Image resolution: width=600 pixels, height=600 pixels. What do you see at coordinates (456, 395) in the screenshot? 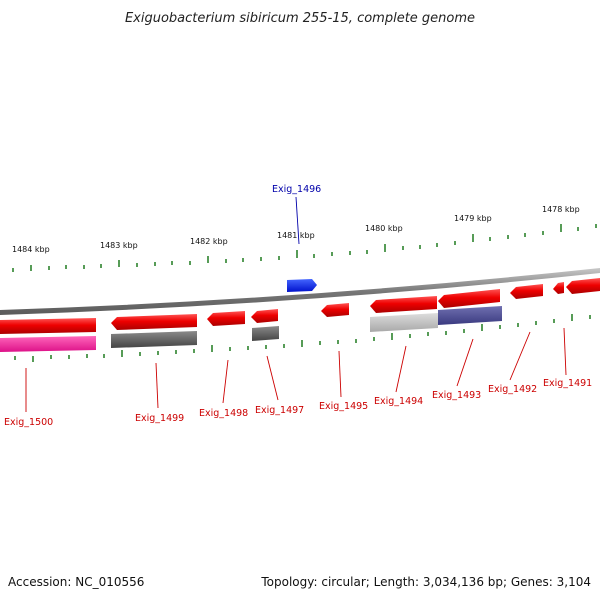
I see `label-exig-1493: Exig_1493` at bounding box center [456, 395].